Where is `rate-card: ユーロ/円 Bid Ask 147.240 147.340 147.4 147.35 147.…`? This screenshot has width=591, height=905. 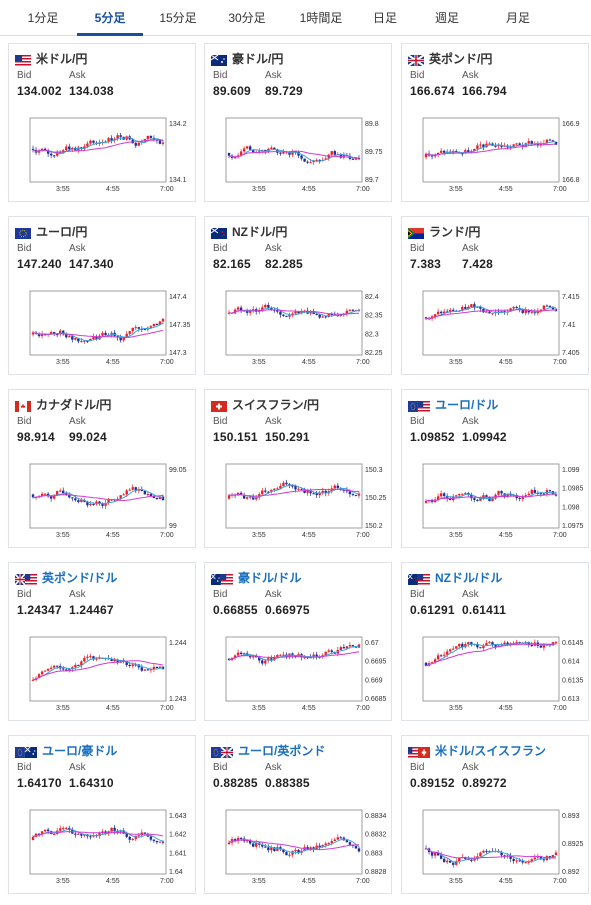
rate-card: ユーロ/円 Bid Ask 147.240 147.340 147.4 147.35 147.… is located at coordinates (102, 295).